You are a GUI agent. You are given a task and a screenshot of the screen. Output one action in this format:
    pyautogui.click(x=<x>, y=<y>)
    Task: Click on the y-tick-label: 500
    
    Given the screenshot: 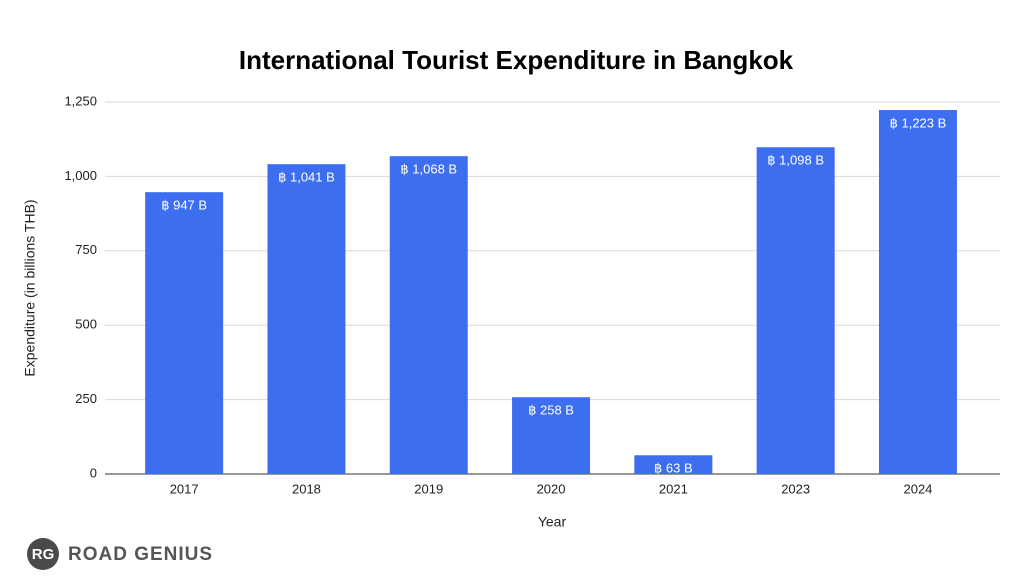 What is the action you would take?
    pyautogui.click(x=86, y=324)
    